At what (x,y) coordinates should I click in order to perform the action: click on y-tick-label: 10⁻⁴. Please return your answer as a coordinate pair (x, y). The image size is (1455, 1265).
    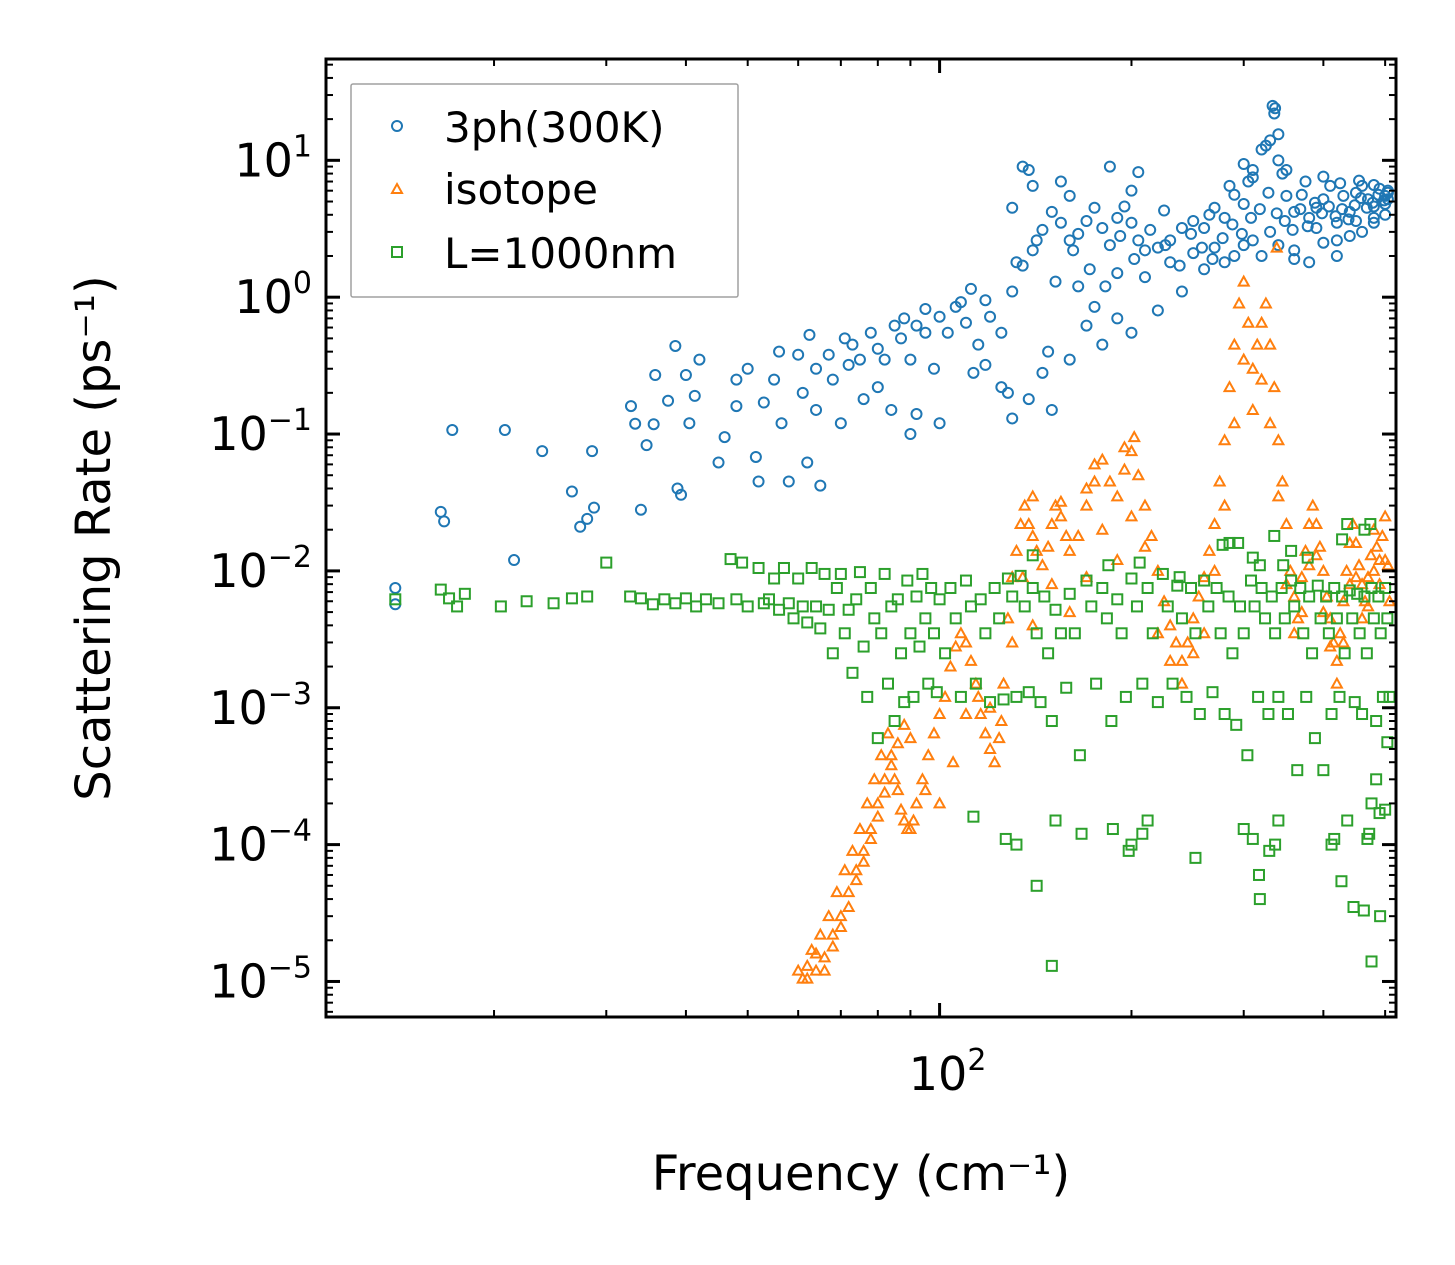
    Looking at the image, I should click on (260, 843).